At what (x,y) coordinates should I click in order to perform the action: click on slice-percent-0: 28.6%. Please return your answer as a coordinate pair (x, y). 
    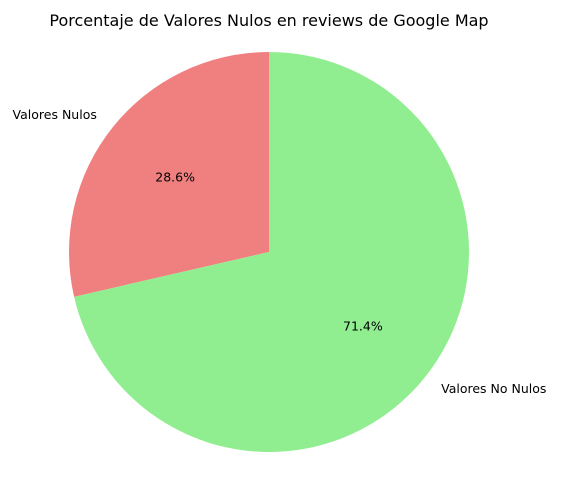
    Looking at the image, I should click on (175, 176).